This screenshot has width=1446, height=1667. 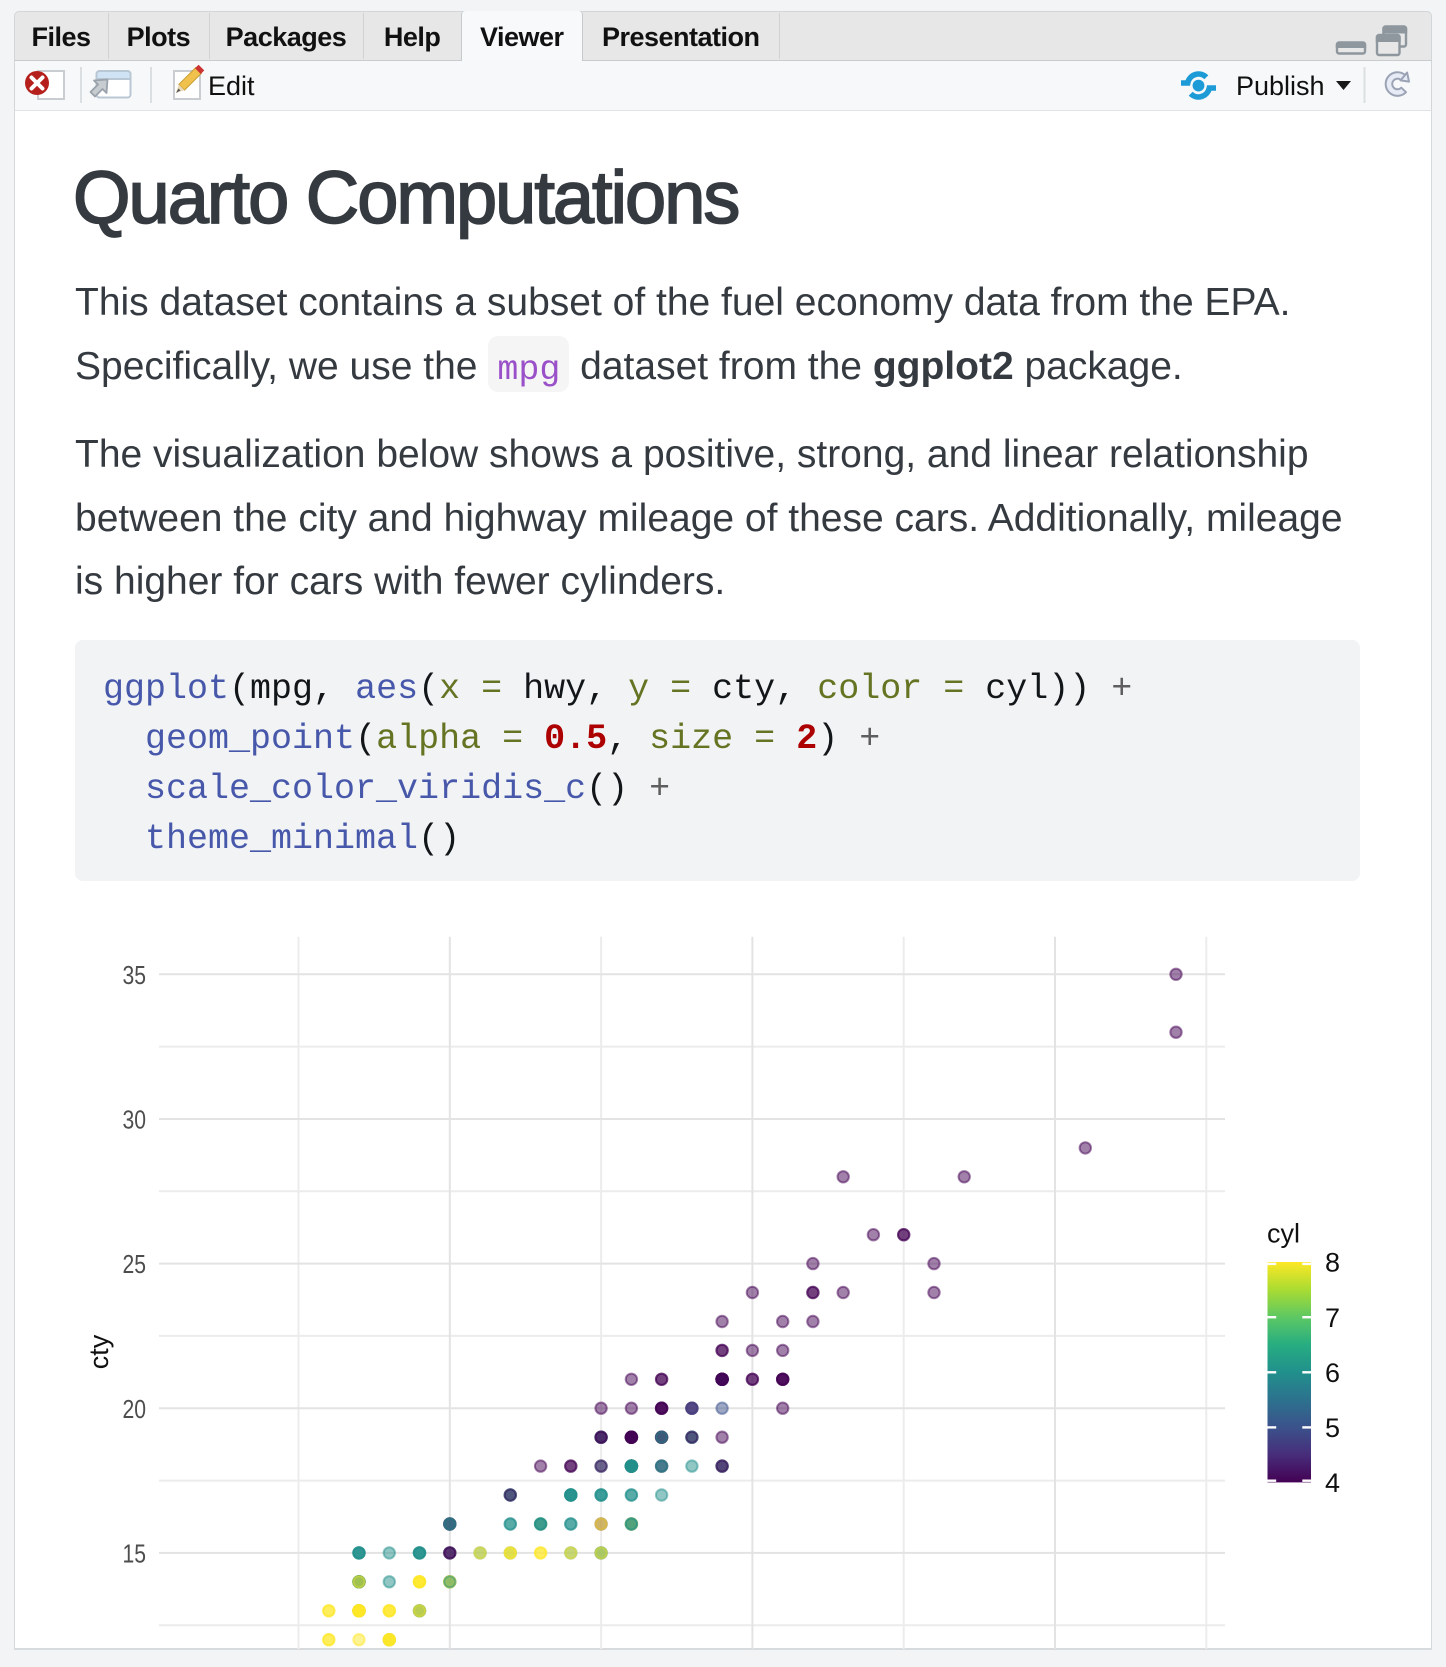 What do you see at coordinates (1332, 1373) in the screenshot?
I see `svg-text: 6` at bounding box center [1332, 1373].